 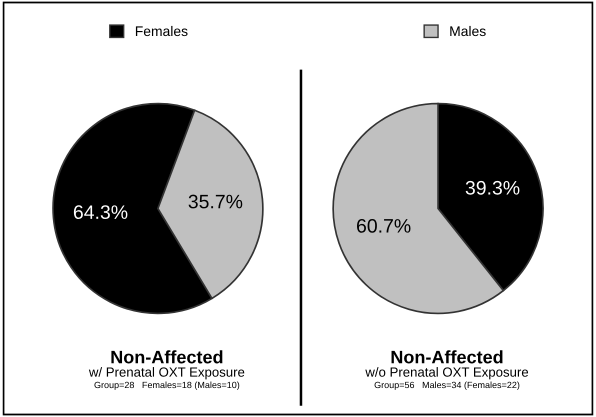 I want to click on legend-label: Females, so click(x=162, y=31).